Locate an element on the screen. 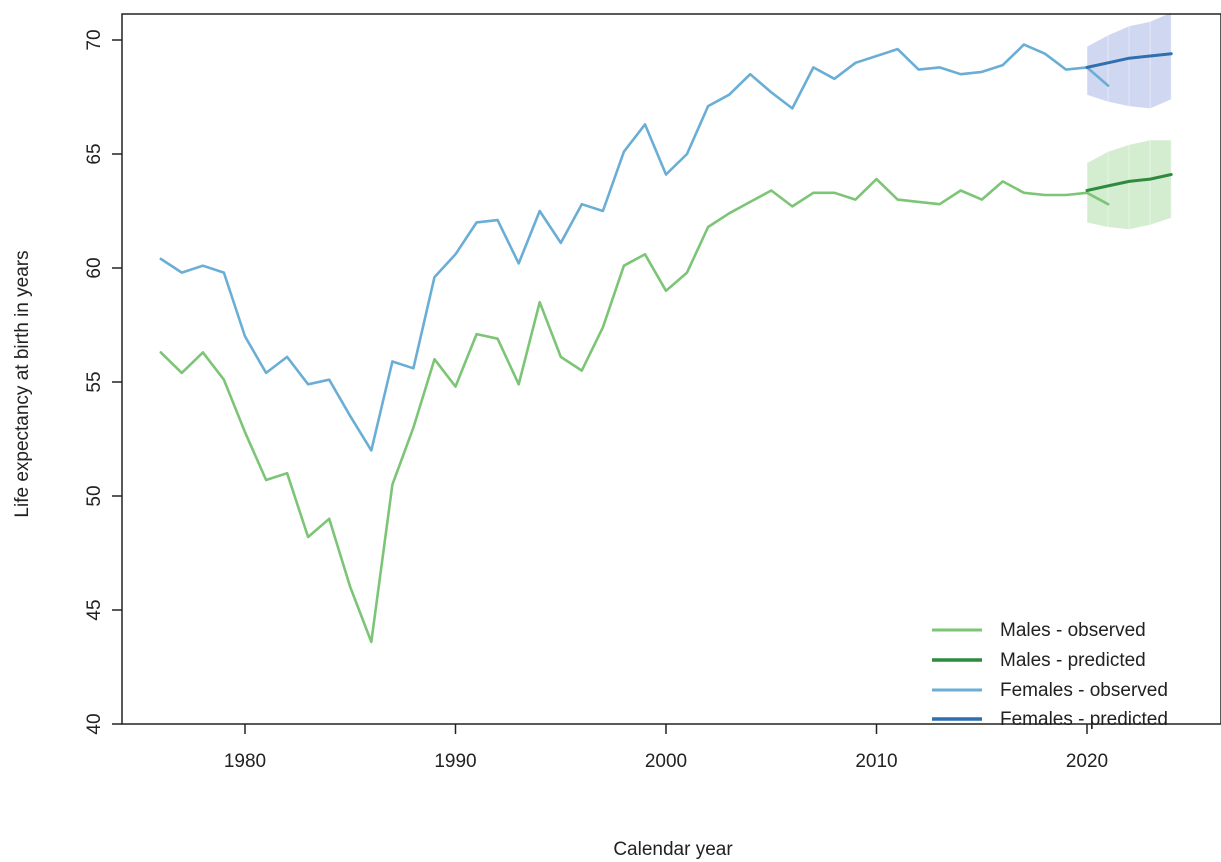 The image size is (1221, 862). x-tick-label: 1980 is located at coordinates (245, 761).